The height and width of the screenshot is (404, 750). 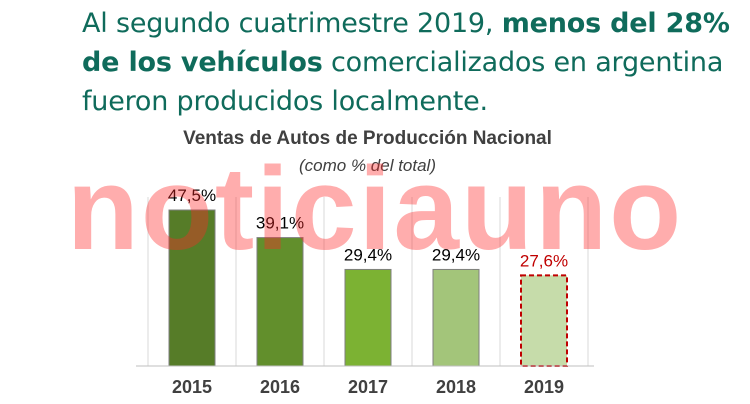 What do you see at coordinates (280, 302) in the screenshot?
I see `bar-2016` at bounding box center [280, 302].